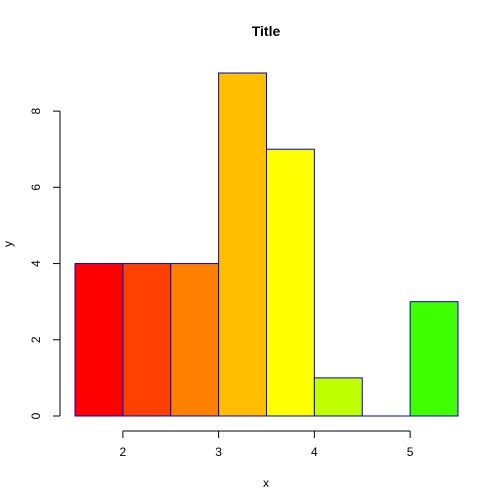  Describe the element at coordinates (45, 263) in the screenshot. I see `y-axis: 0 2 4 6 8` at that location.